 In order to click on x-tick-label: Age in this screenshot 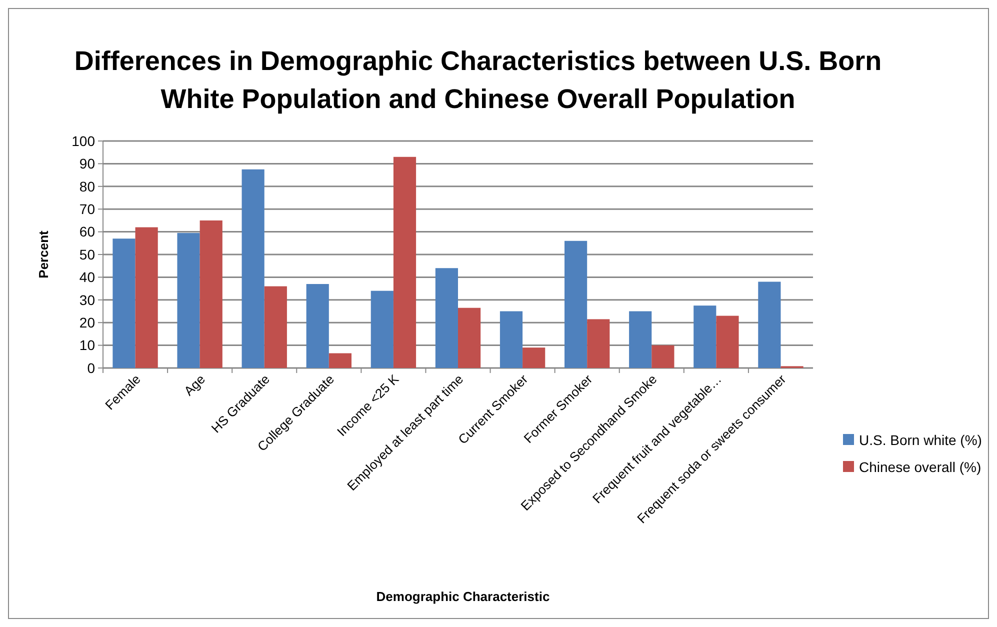, I will do `click(194, 385)`.